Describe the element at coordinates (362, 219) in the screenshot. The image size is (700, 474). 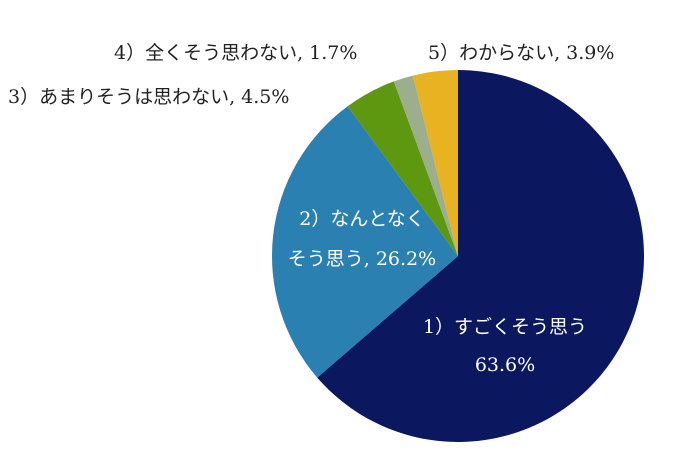
I see `data-label-2: 2）なんとなく` at that location.